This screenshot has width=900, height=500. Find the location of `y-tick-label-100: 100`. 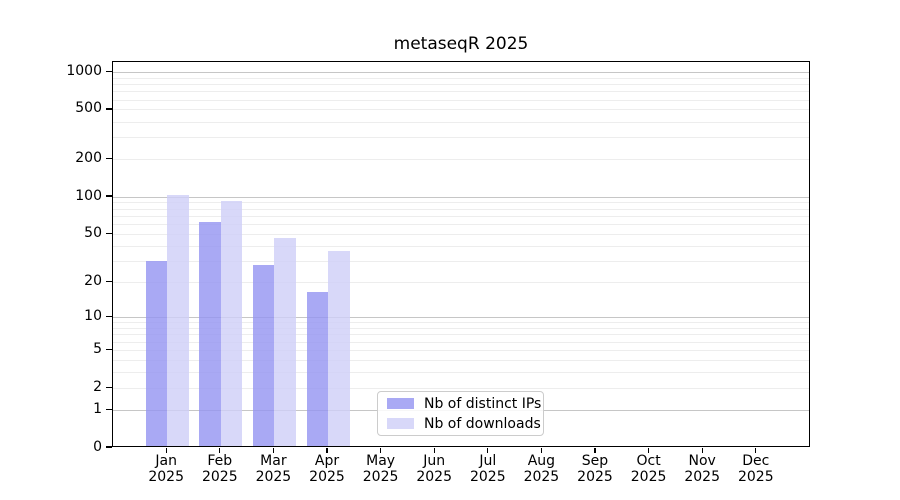

y-tick-label-100: 100 is located at coordinates (88, 195).